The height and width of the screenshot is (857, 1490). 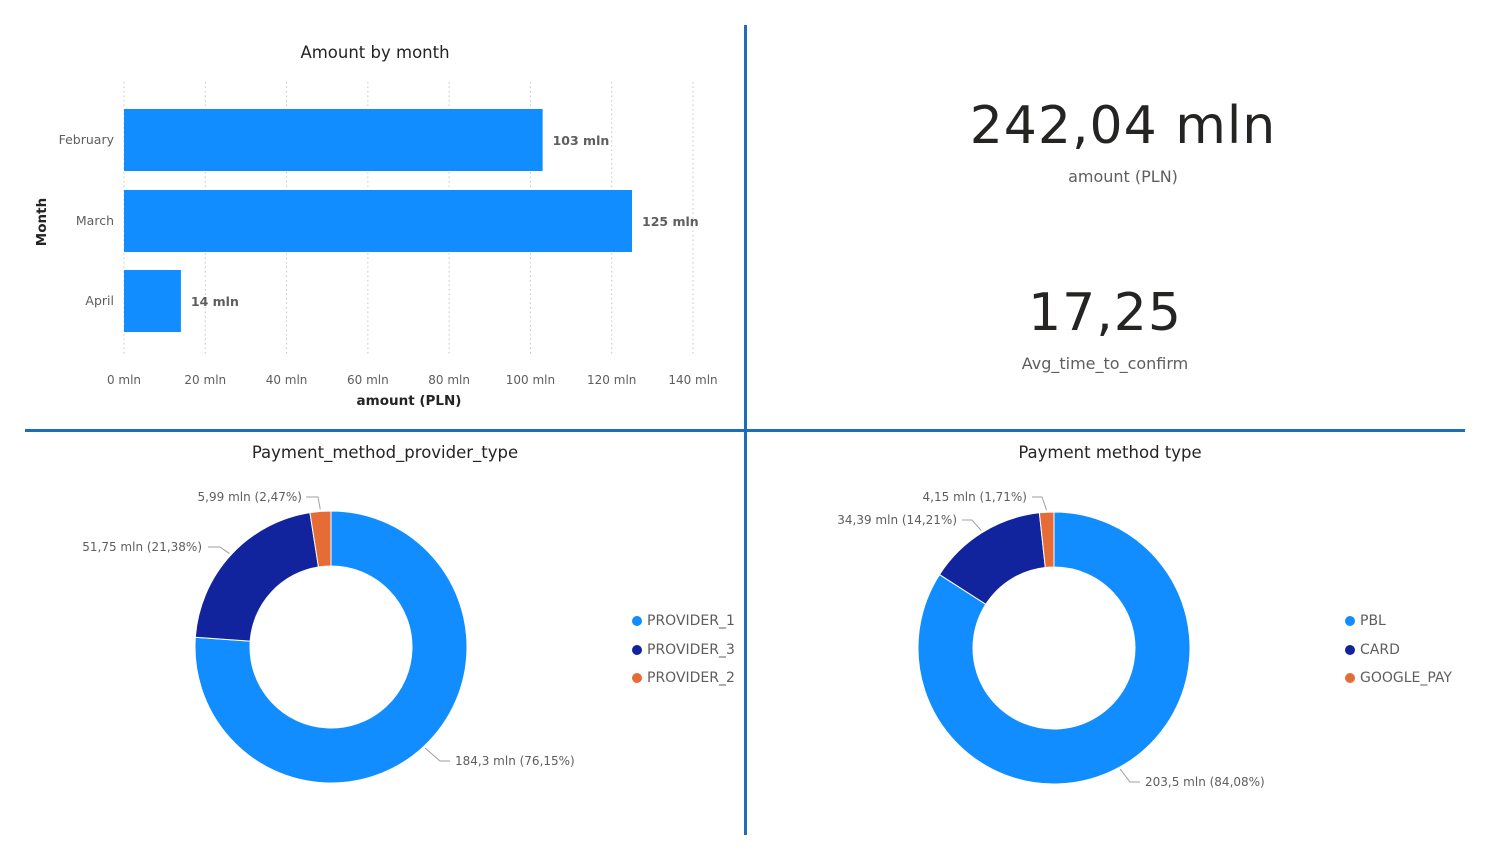 I want to click on x-tick-label: 20 mln, so click(x=205, y=380).